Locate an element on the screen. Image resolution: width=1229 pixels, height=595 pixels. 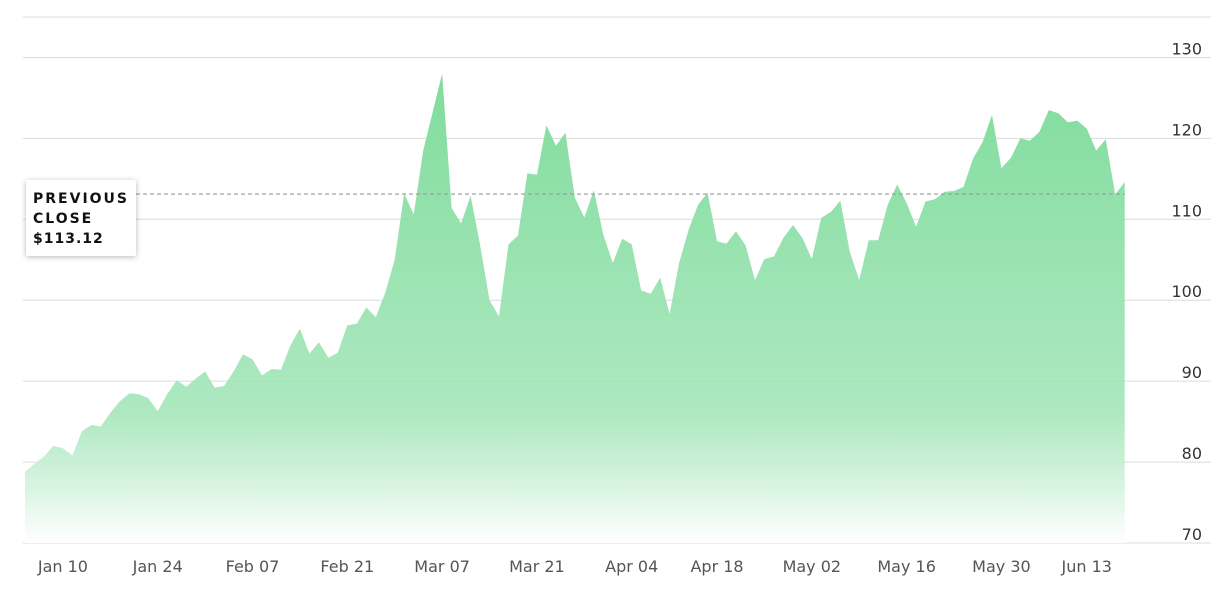
previous-close-value: $113.12 is located at coordinates (68, 239).